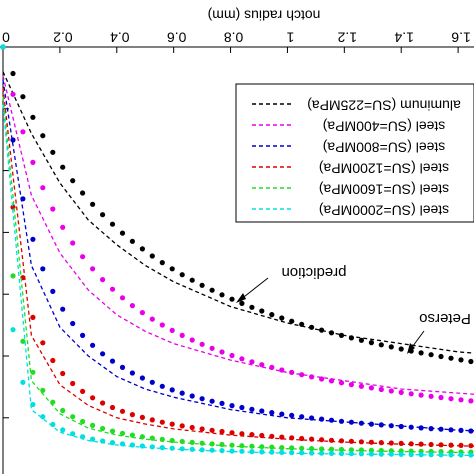 Image resolution: width=474 pixels, height=474 pixels. I want to click on x-tick-label: 0.2, so click(63, 37).